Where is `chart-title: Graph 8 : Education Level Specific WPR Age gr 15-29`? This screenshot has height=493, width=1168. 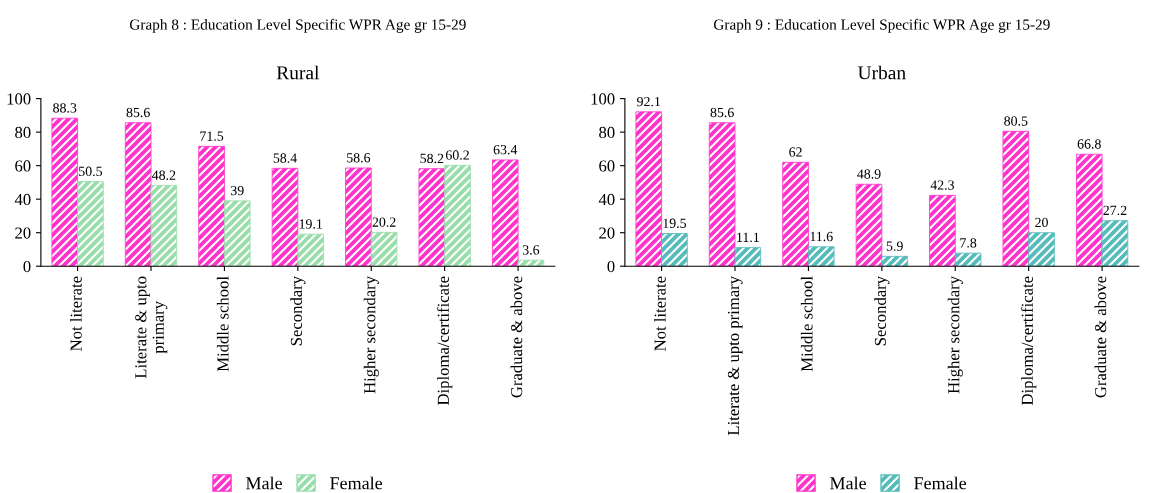
chart-title: Graph 8 : Education Level Specific WPR Age gr 15-29 is located at coordinates (297, 25).